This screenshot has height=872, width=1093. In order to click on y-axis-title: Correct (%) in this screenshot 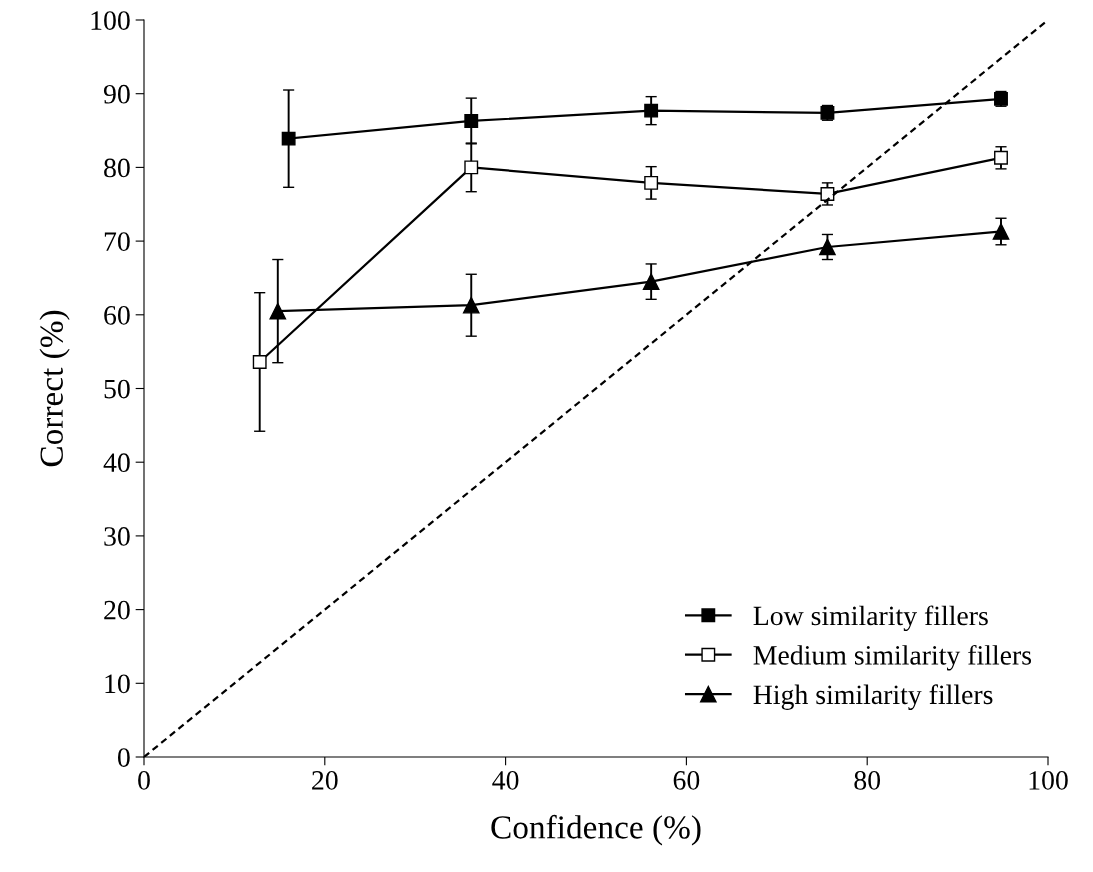, I will do `click(54, 388)`.